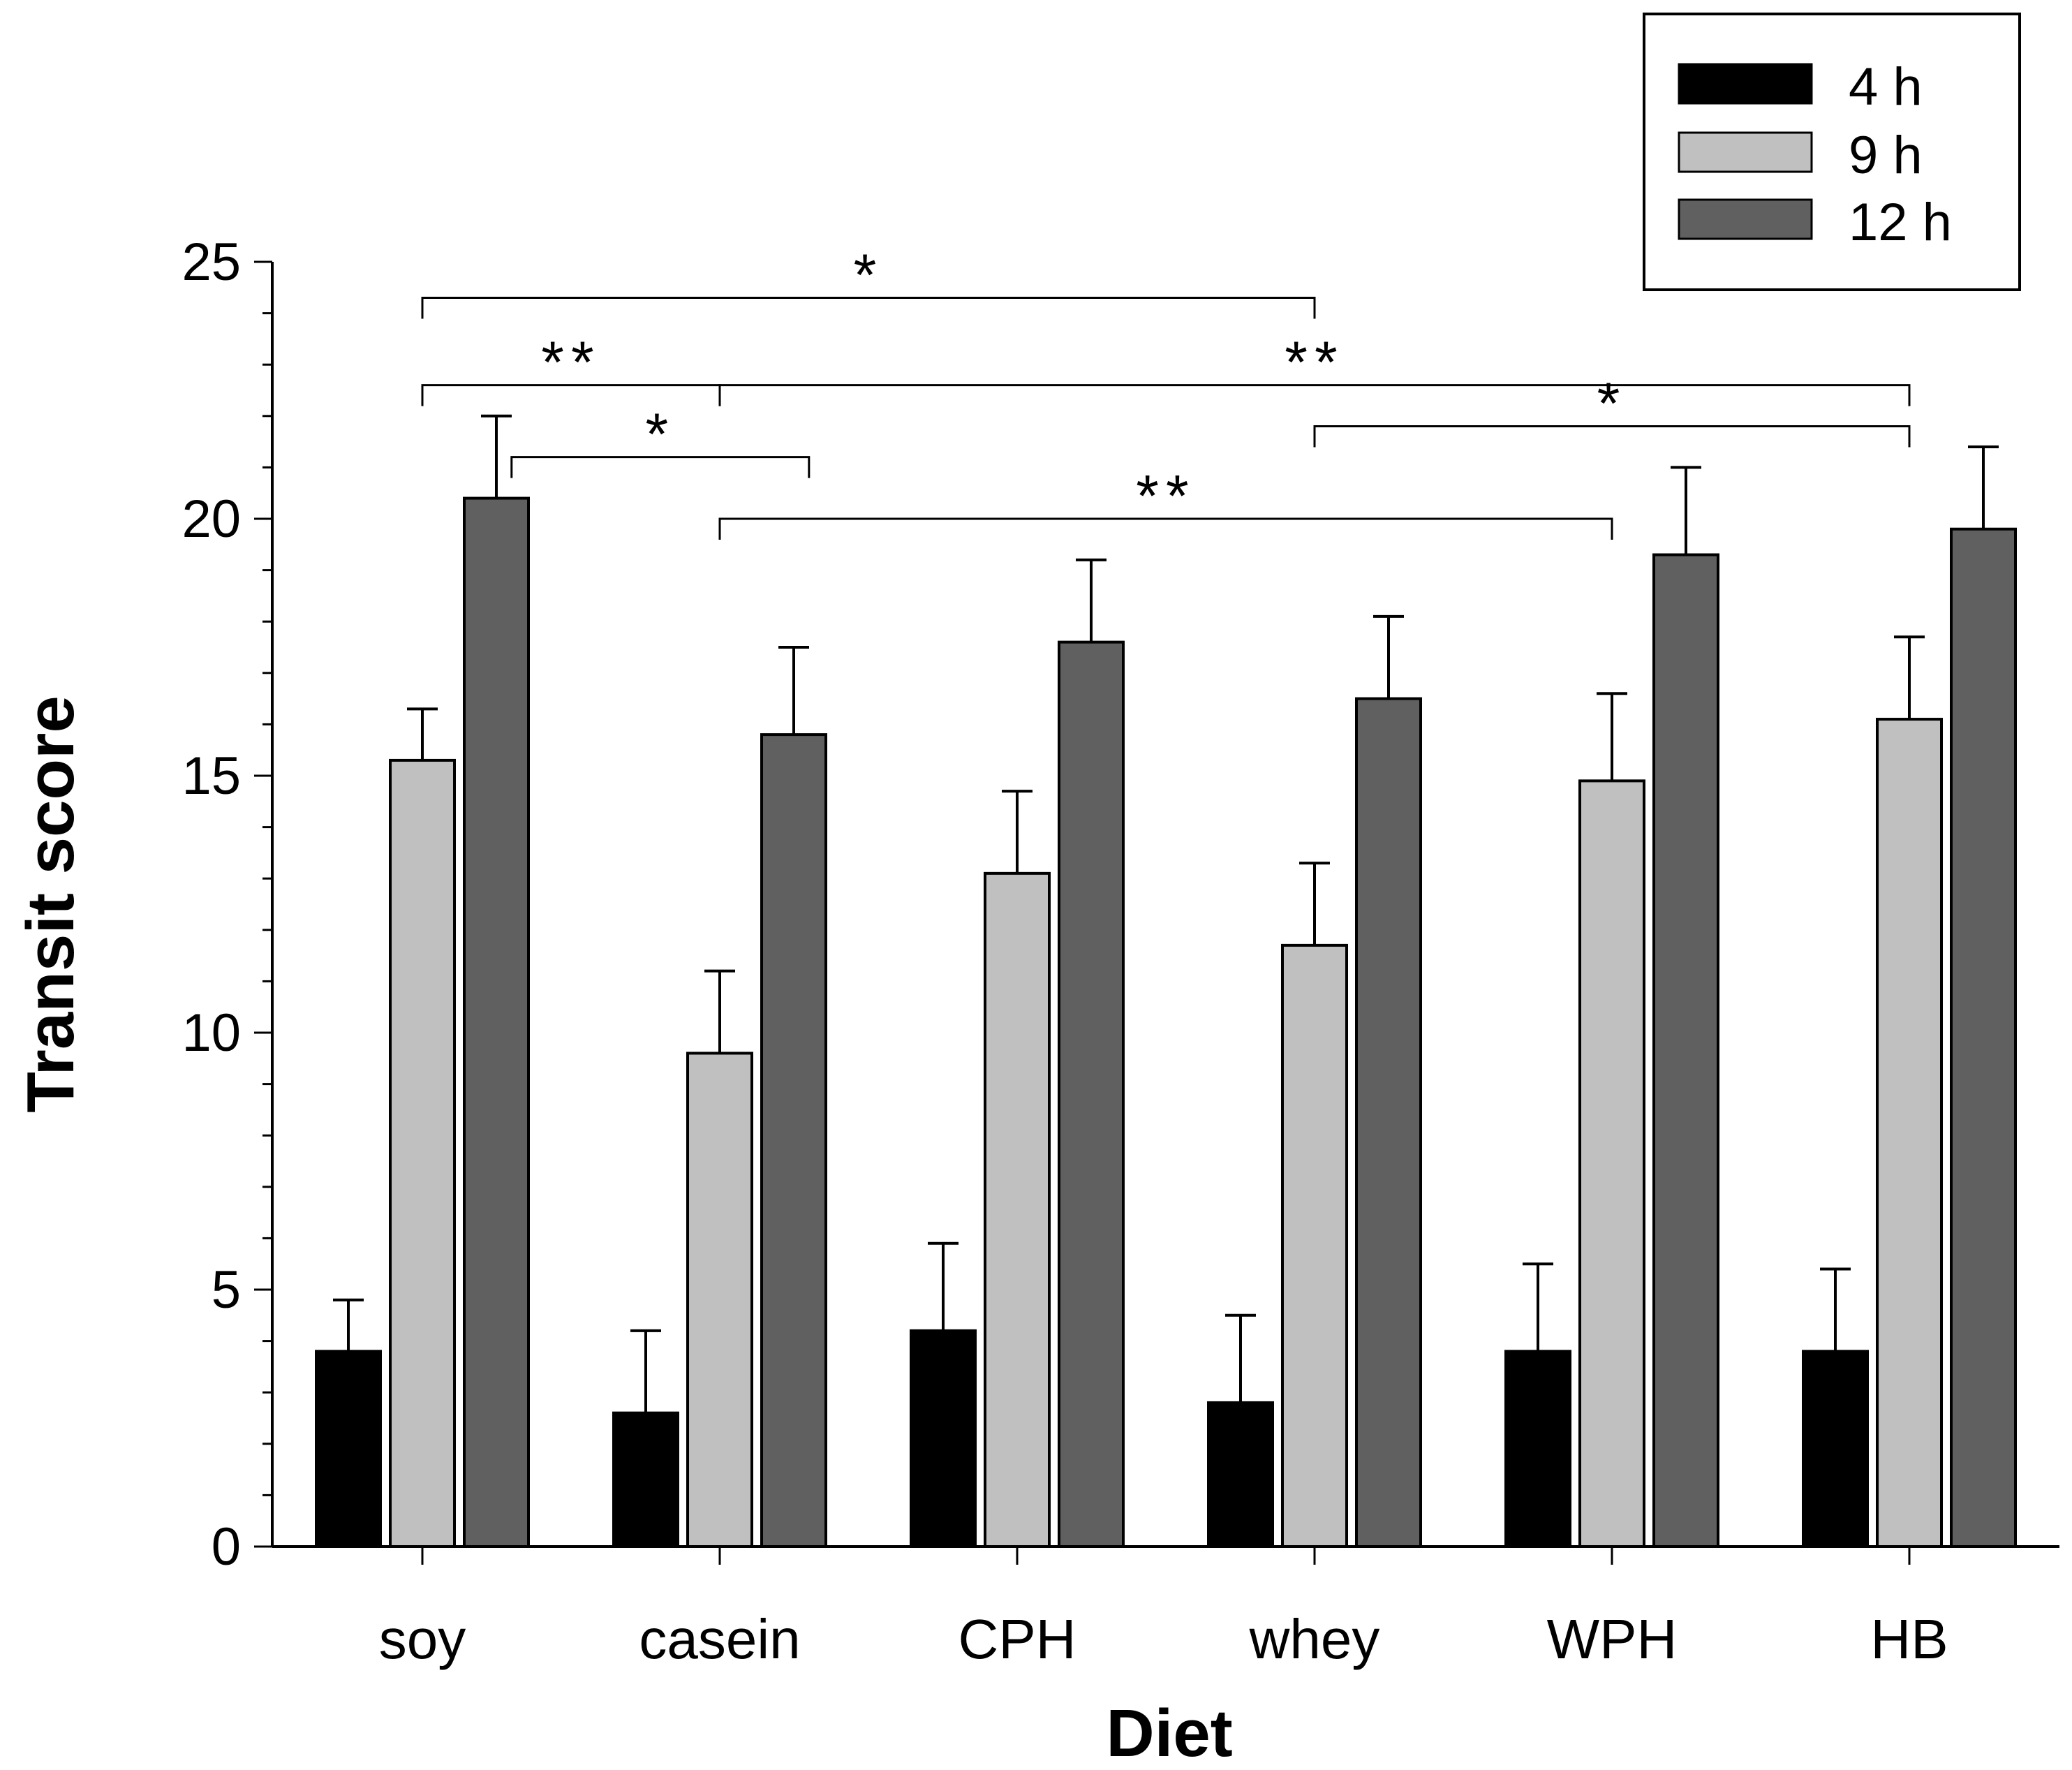  Describe the element at coordinates (1169, 1733) in the screenshot. I see `x-axis-title: Diet` at that location.